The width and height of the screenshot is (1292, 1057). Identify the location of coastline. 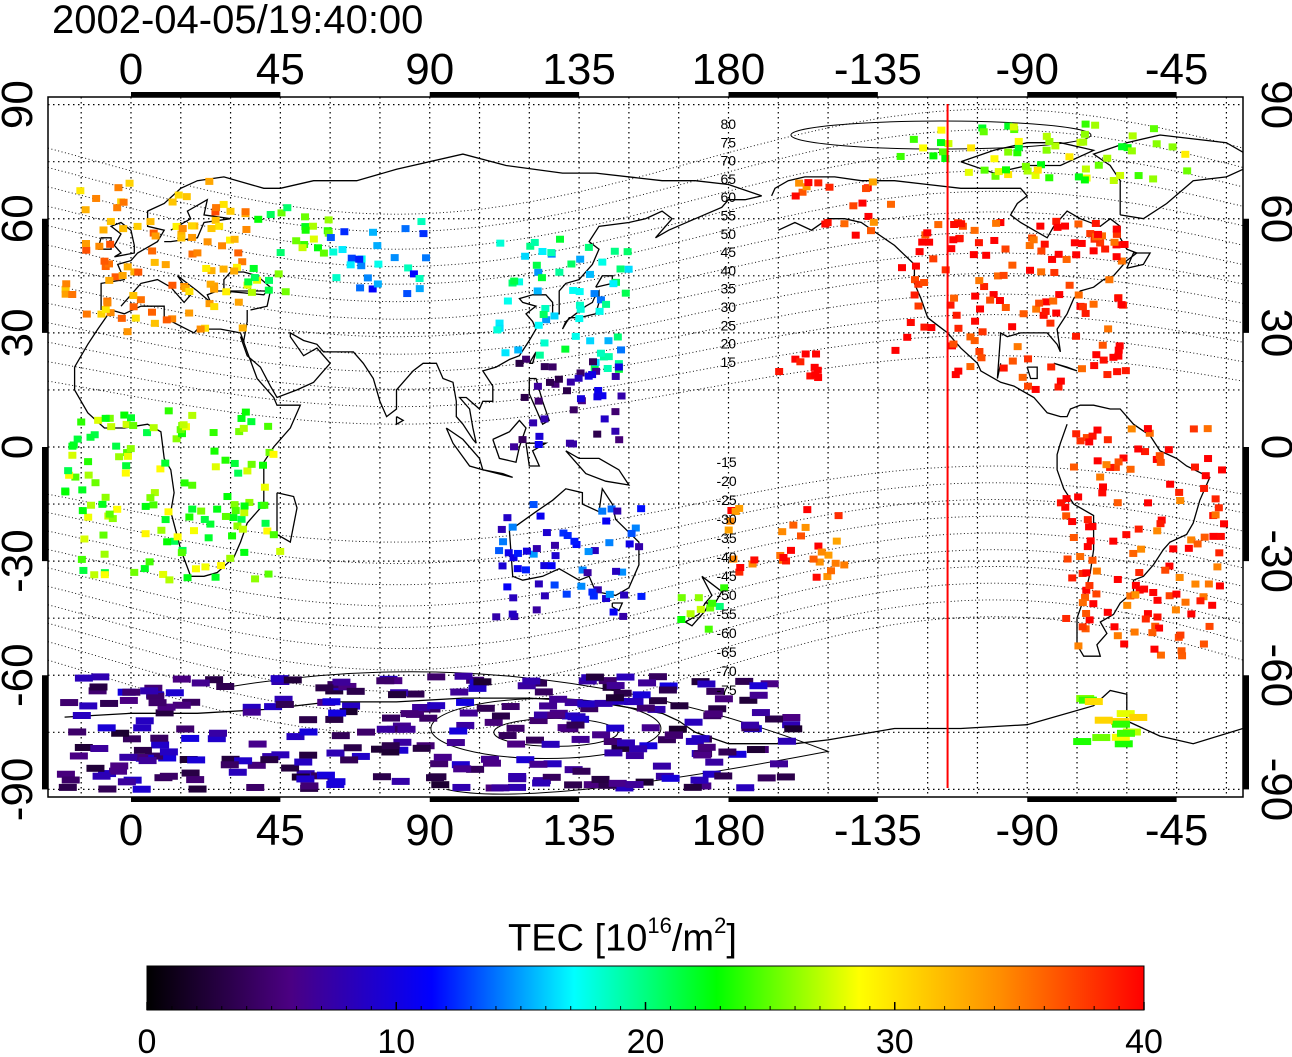
(598, 468).